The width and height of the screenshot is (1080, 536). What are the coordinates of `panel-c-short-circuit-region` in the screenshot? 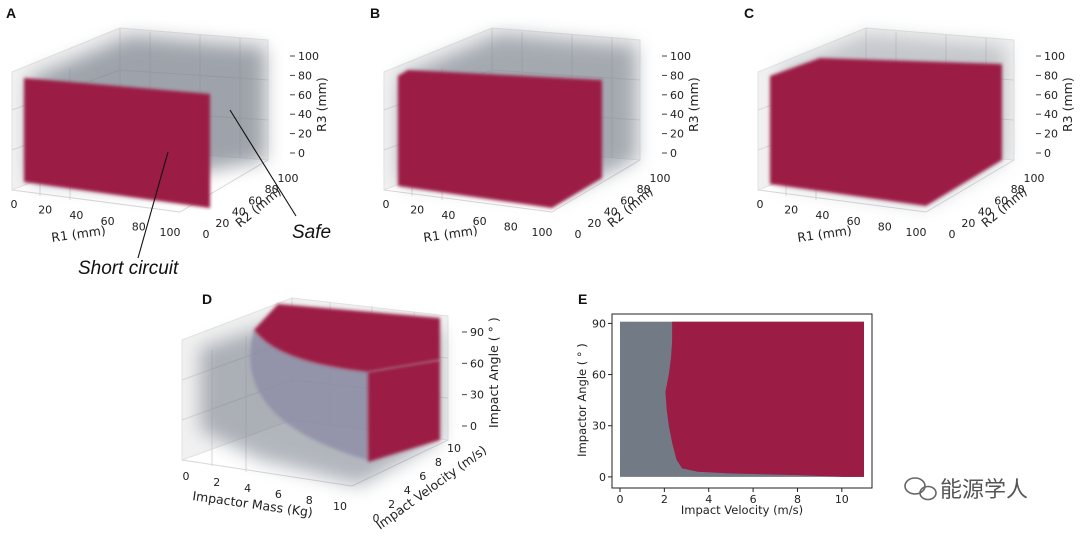 It's located at (886, 132).